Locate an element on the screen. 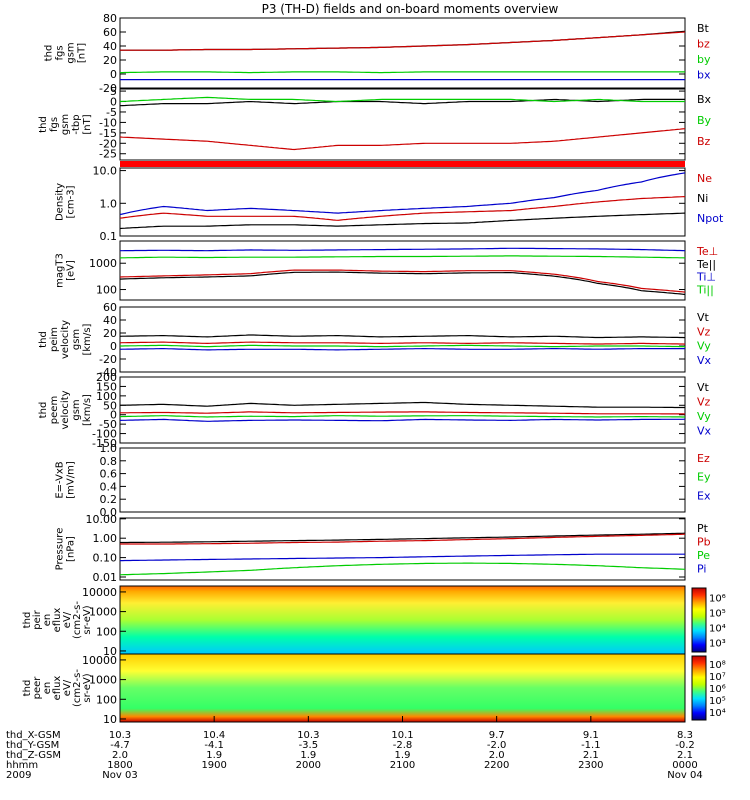 The image size is (750, 800). ephemeris-value: 10.3 is located at coordinates (120, 735).